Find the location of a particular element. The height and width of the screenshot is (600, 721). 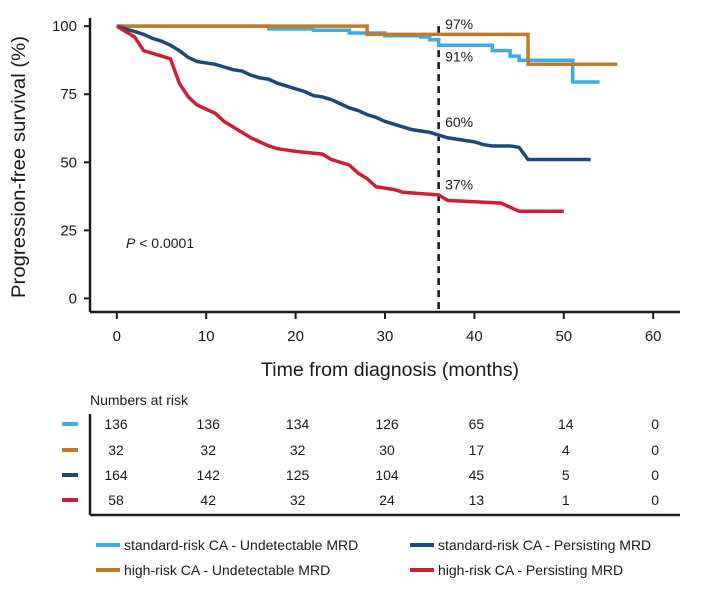

risk-cell: 30 is located at coordinates (387, 450).